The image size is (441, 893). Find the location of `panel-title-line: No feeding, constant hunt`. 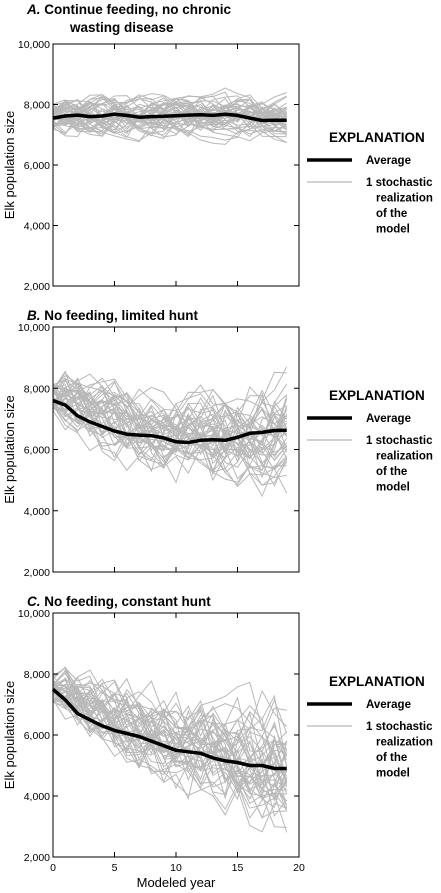

panel-title-line: No feeding, constant hunt is located at coordinates (127, 601).